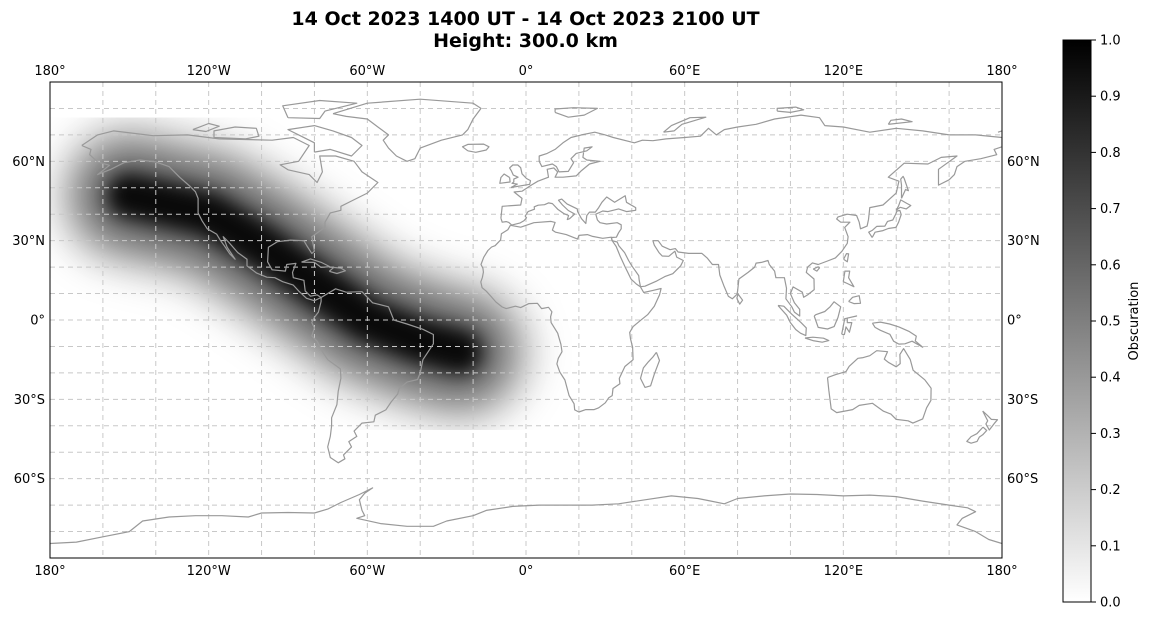 The image size is (1151, 620). I want to click on coastline-victoria-isl, so click(236, 133).